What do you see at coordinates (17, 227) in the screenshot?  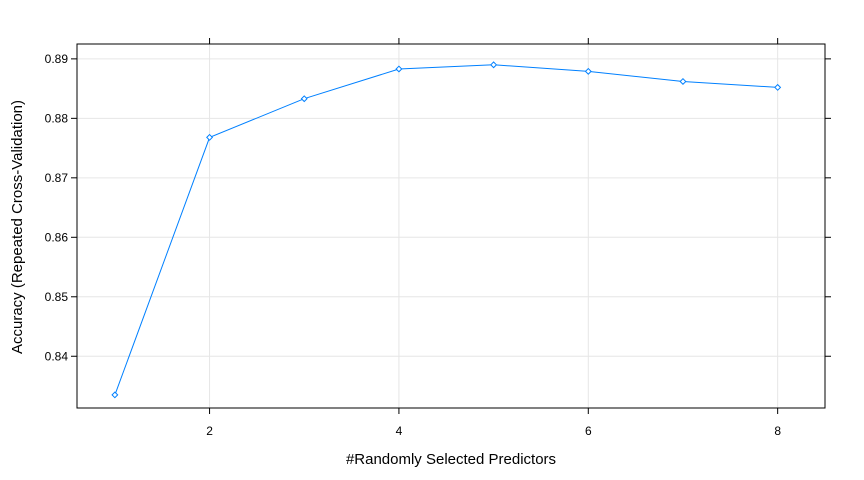 I see `y-axis-title: Accuracy (Repeated Cross-Validation)` at bounding box center [17, 227].